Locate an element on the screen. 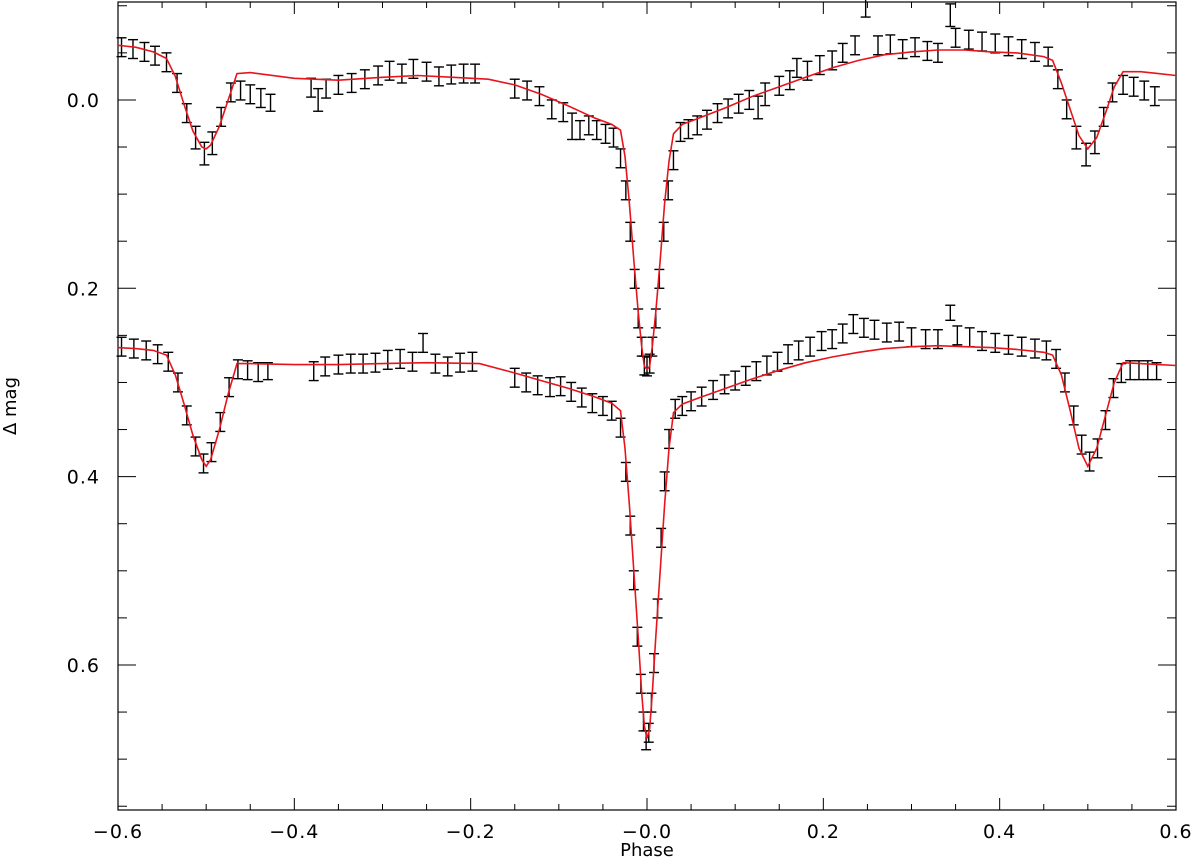 The width and height of the screenshot is (1200, 858). x-axis-title: Phase is located at coordinates (647, 849).